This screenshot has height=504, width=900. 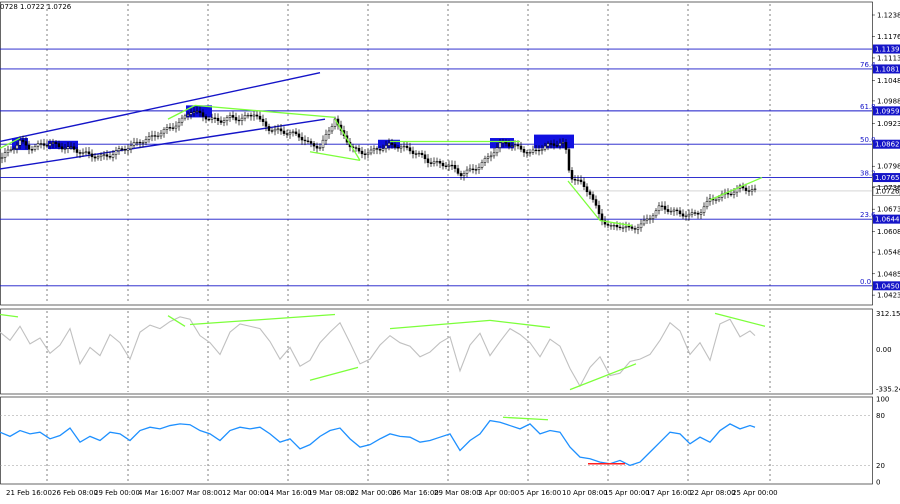 What do you see at coordinates (669, 493) in the screenshot?
I see `time-axis-label: 17 Apr 16:00` at bounding box center [669, 493].